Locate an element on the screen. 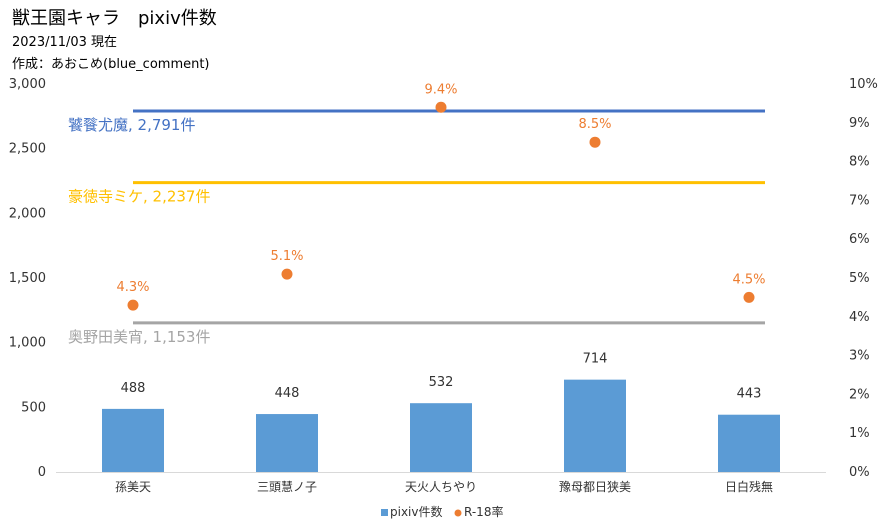 The height and width of the screenshot is (529, 882). y-left-tick-label: 2,500 is located at coordinates (27, 149).